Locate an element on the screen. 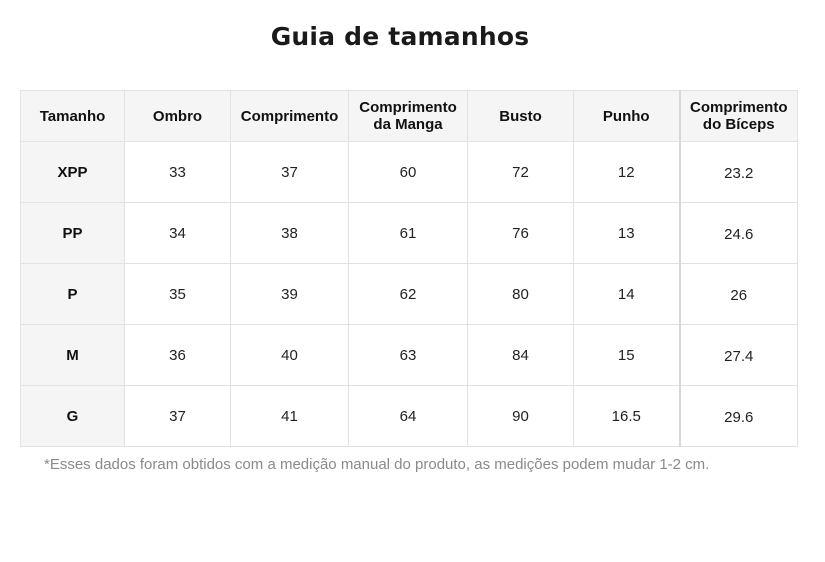 This screenshot has height=562, width=825. sleeve-cell: 63 is located at coordinates (408, 355).